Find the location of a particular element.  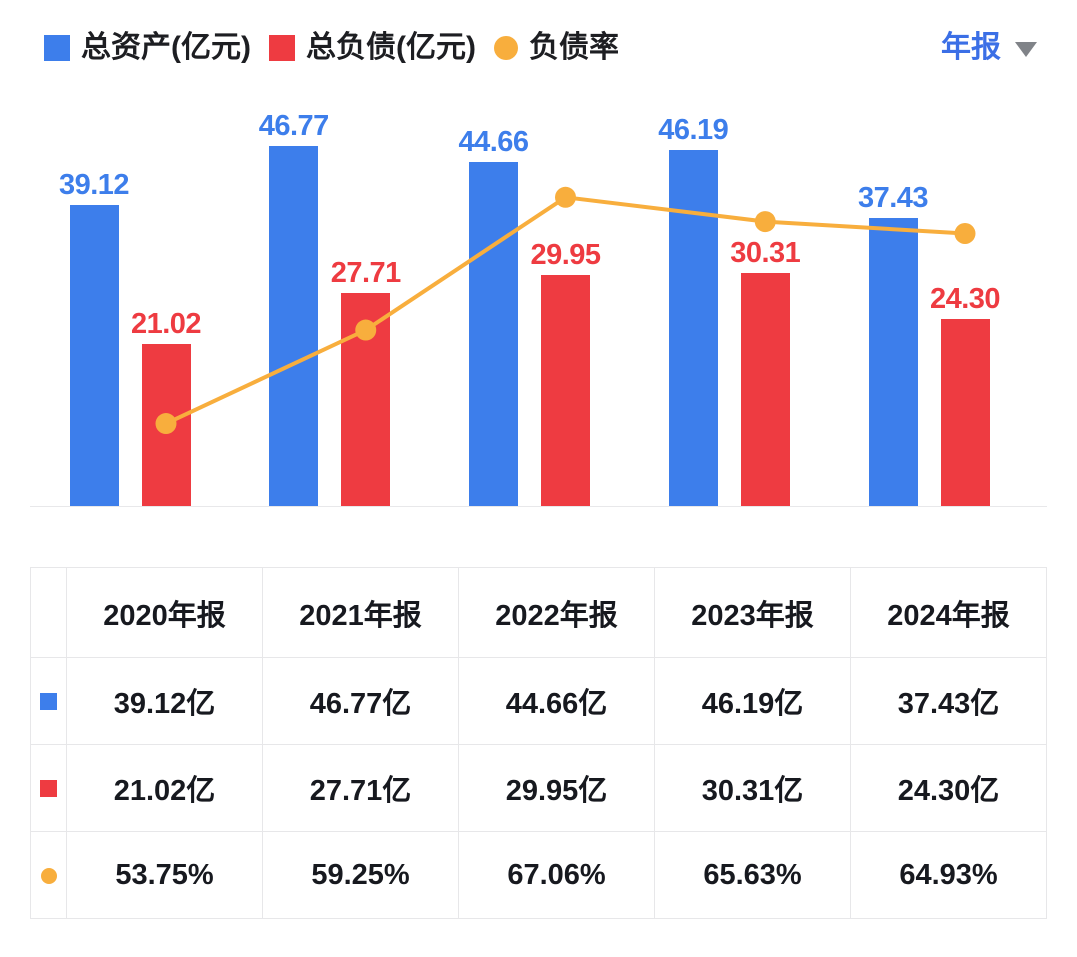

table-value-cell: 65.63% is located at coordinates (752, 875).